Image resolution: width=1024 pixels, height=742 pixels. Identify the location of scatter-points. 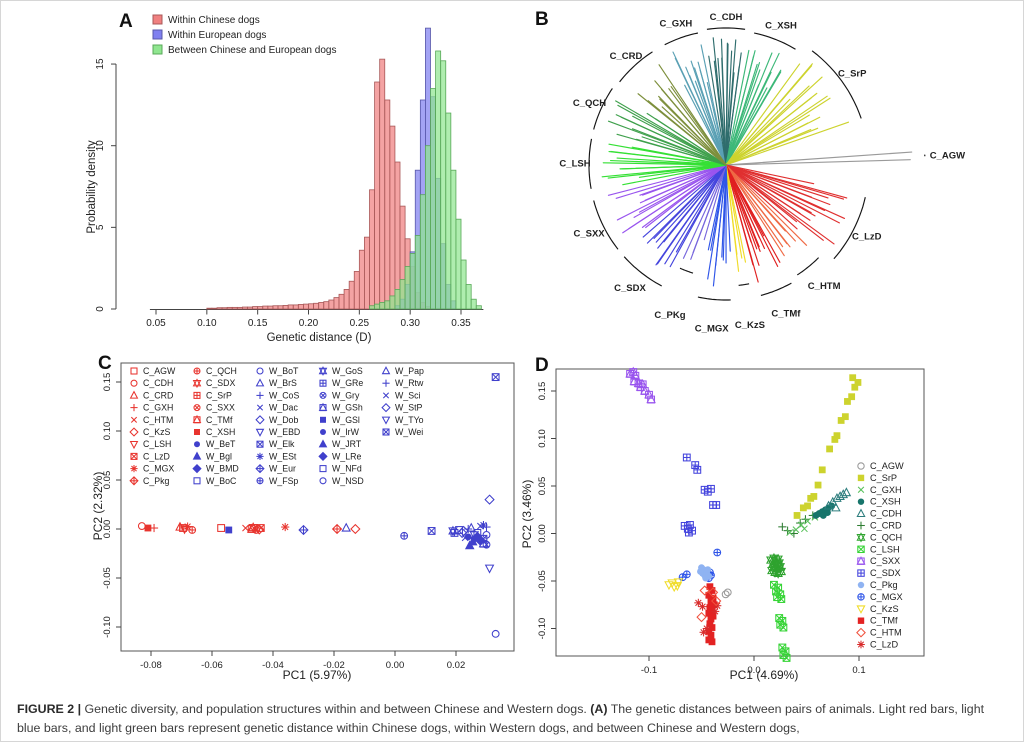
(743, 514).